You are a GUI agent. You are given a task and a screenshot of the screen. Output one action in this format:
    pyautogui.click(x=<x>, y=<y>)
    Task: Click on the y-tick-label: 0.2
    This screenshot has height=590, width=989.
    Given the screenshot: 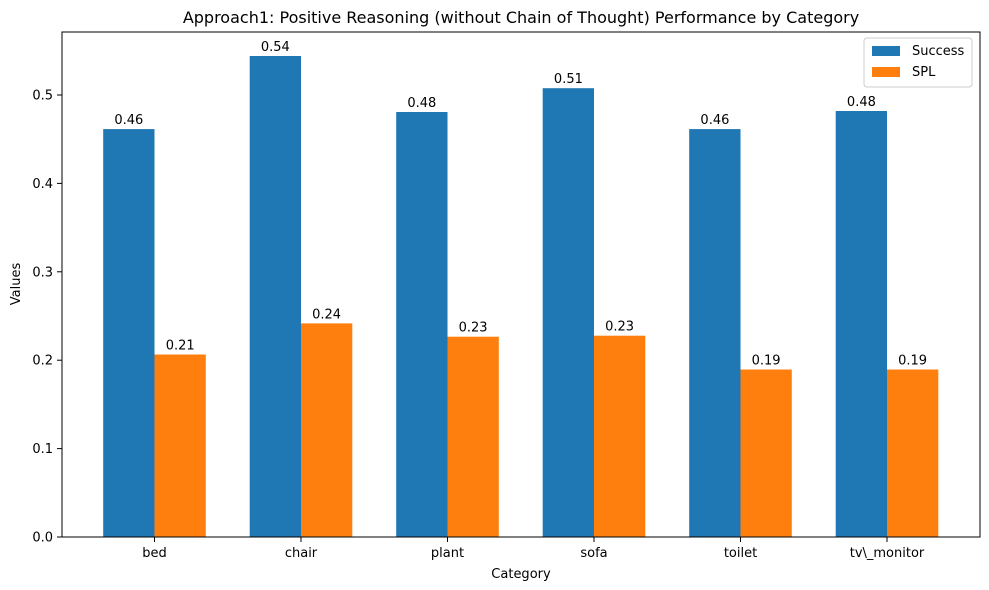 What is the action you would take?
    pyautogui.click(x=42, y=361)
    